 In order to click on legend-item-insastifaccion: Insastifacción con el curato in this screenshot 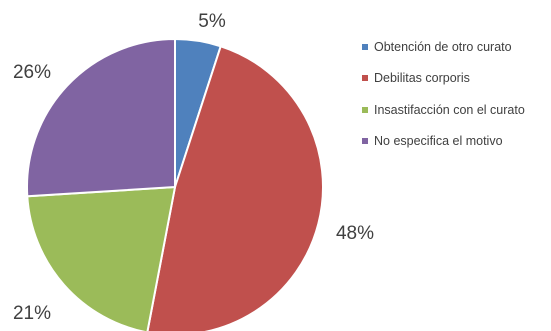, I will do `click(443, 109)`.